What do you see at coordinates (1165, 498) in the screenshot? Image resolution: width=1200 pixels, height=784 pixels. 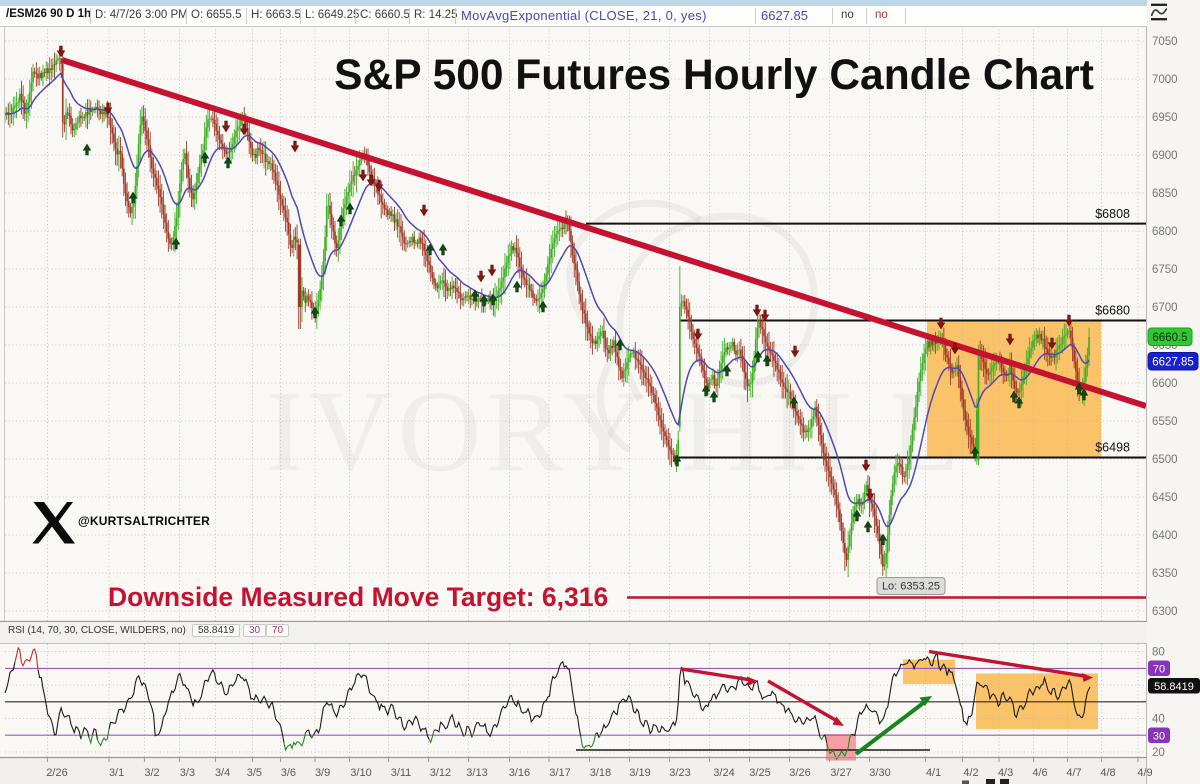 I see `svg-text: 6450` at bounding box center [1165, 498].